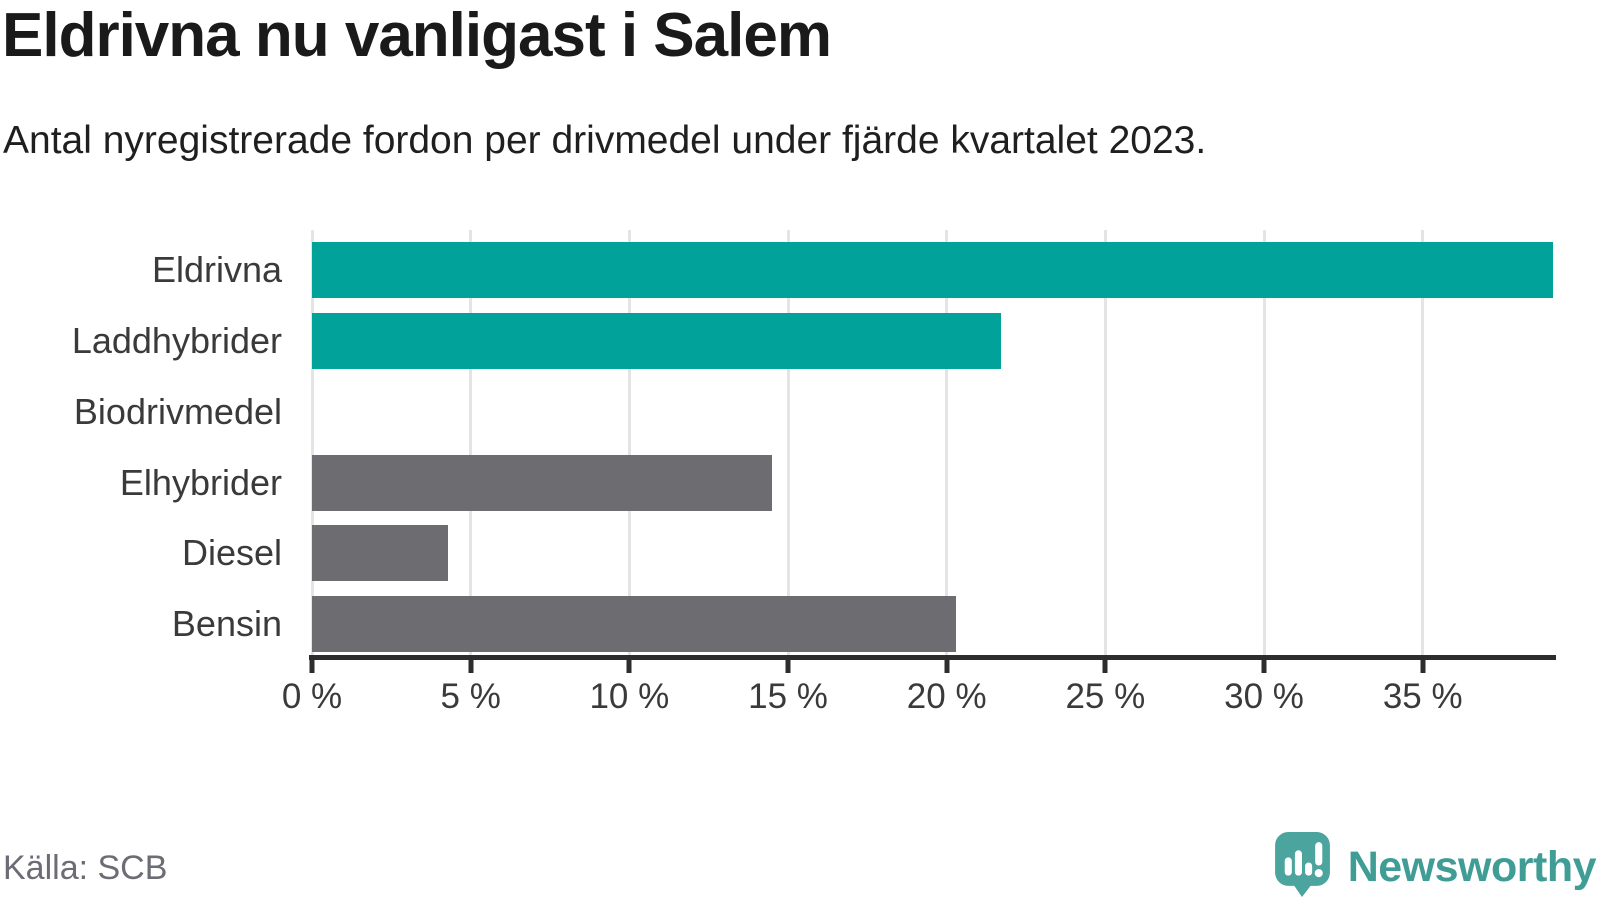 The width and height of the screenshot is (1600, 900). I want to click on x-tick-30pct, so click(1264, 666).